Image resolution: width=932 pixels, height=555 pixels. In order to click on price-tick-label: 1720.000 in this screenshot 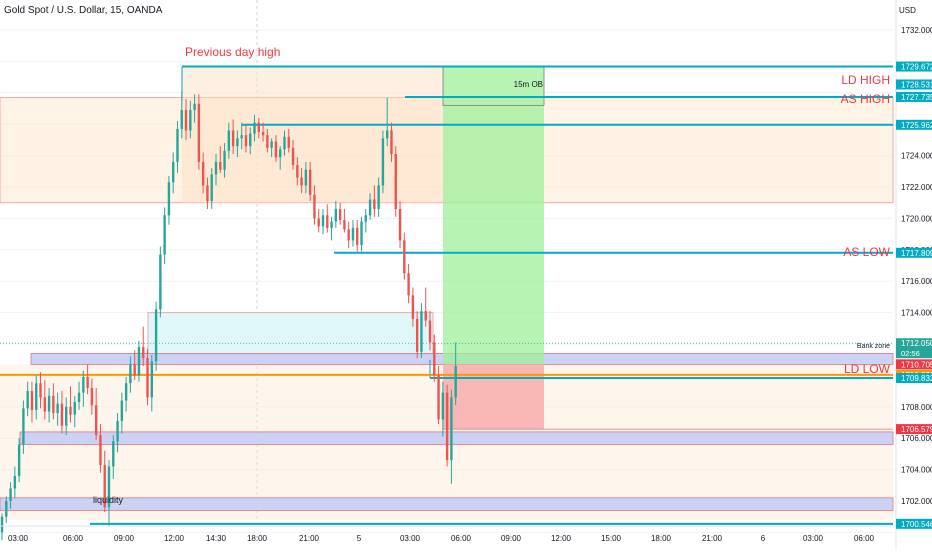, I will do `click(916, 218)`.